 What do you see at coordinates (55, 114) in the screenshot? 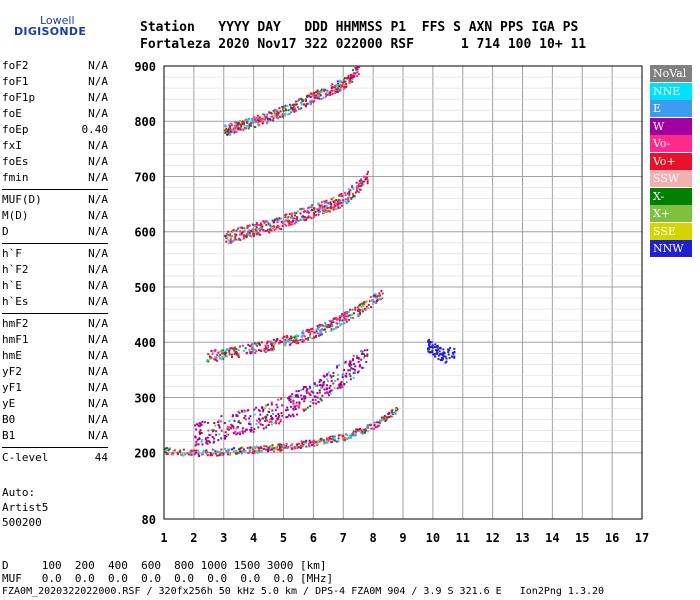
I see `param-row: foE N/A` at bounding box center [55, 114].